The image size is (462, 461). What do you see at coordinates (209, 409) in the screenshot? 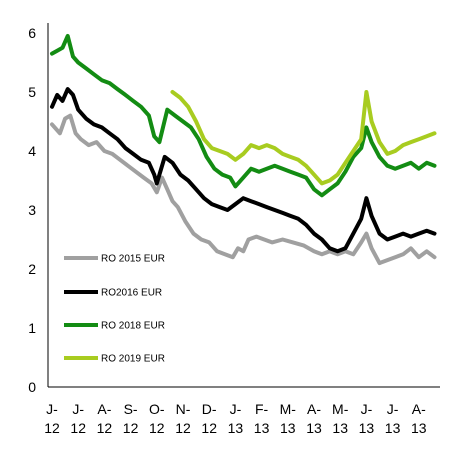
I see `x-tick-label-month: D-` at bounding box center [209, 409].